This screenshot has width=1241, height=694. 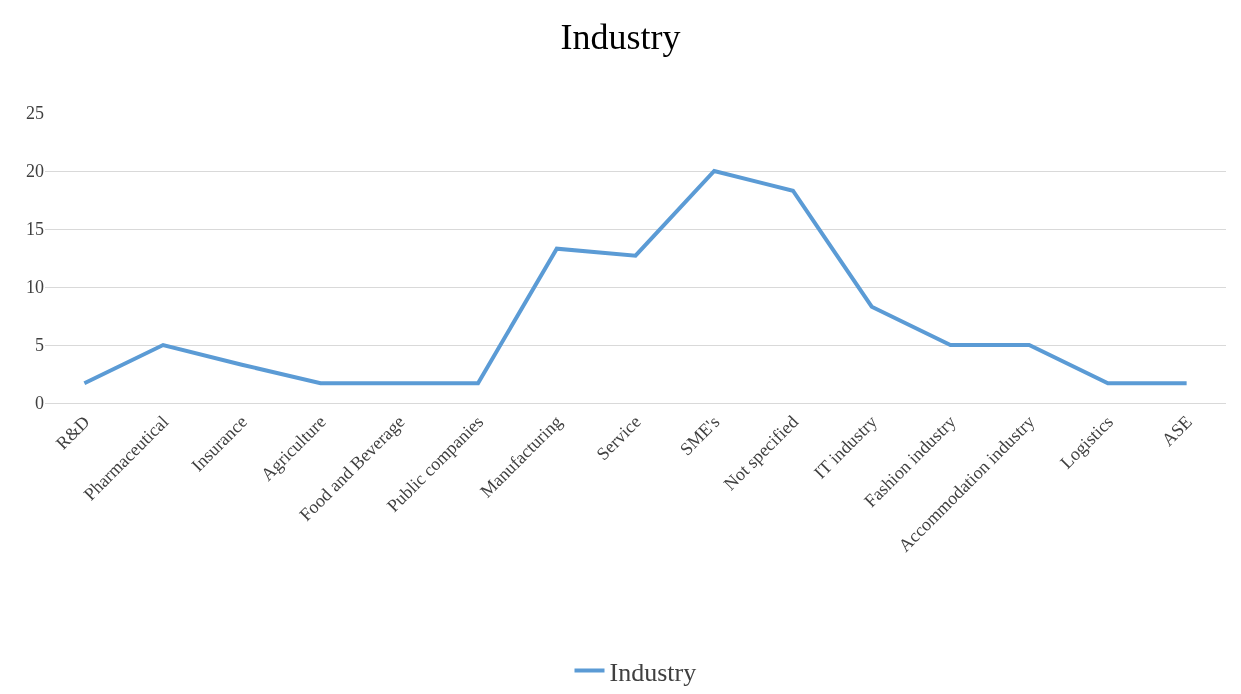 I want to click on y-tick-label: 5, so click(x=39, y=345).